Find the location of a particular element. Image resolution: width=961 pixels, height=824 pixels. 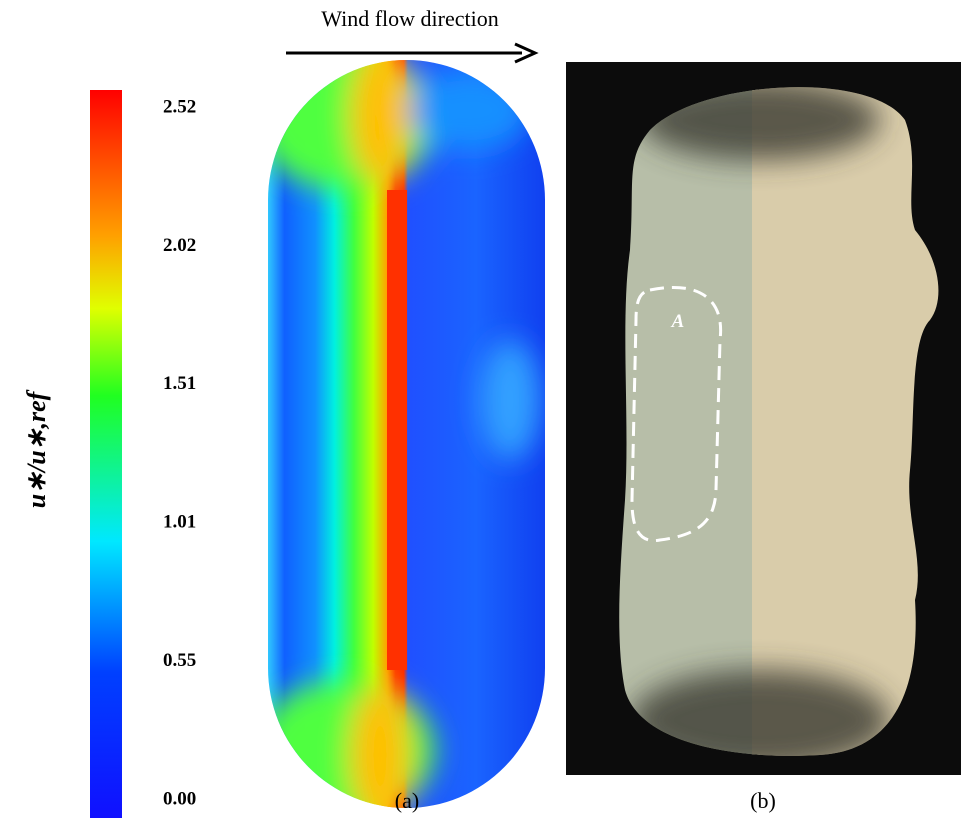

region-label: A is located at coordinates (678, 321).